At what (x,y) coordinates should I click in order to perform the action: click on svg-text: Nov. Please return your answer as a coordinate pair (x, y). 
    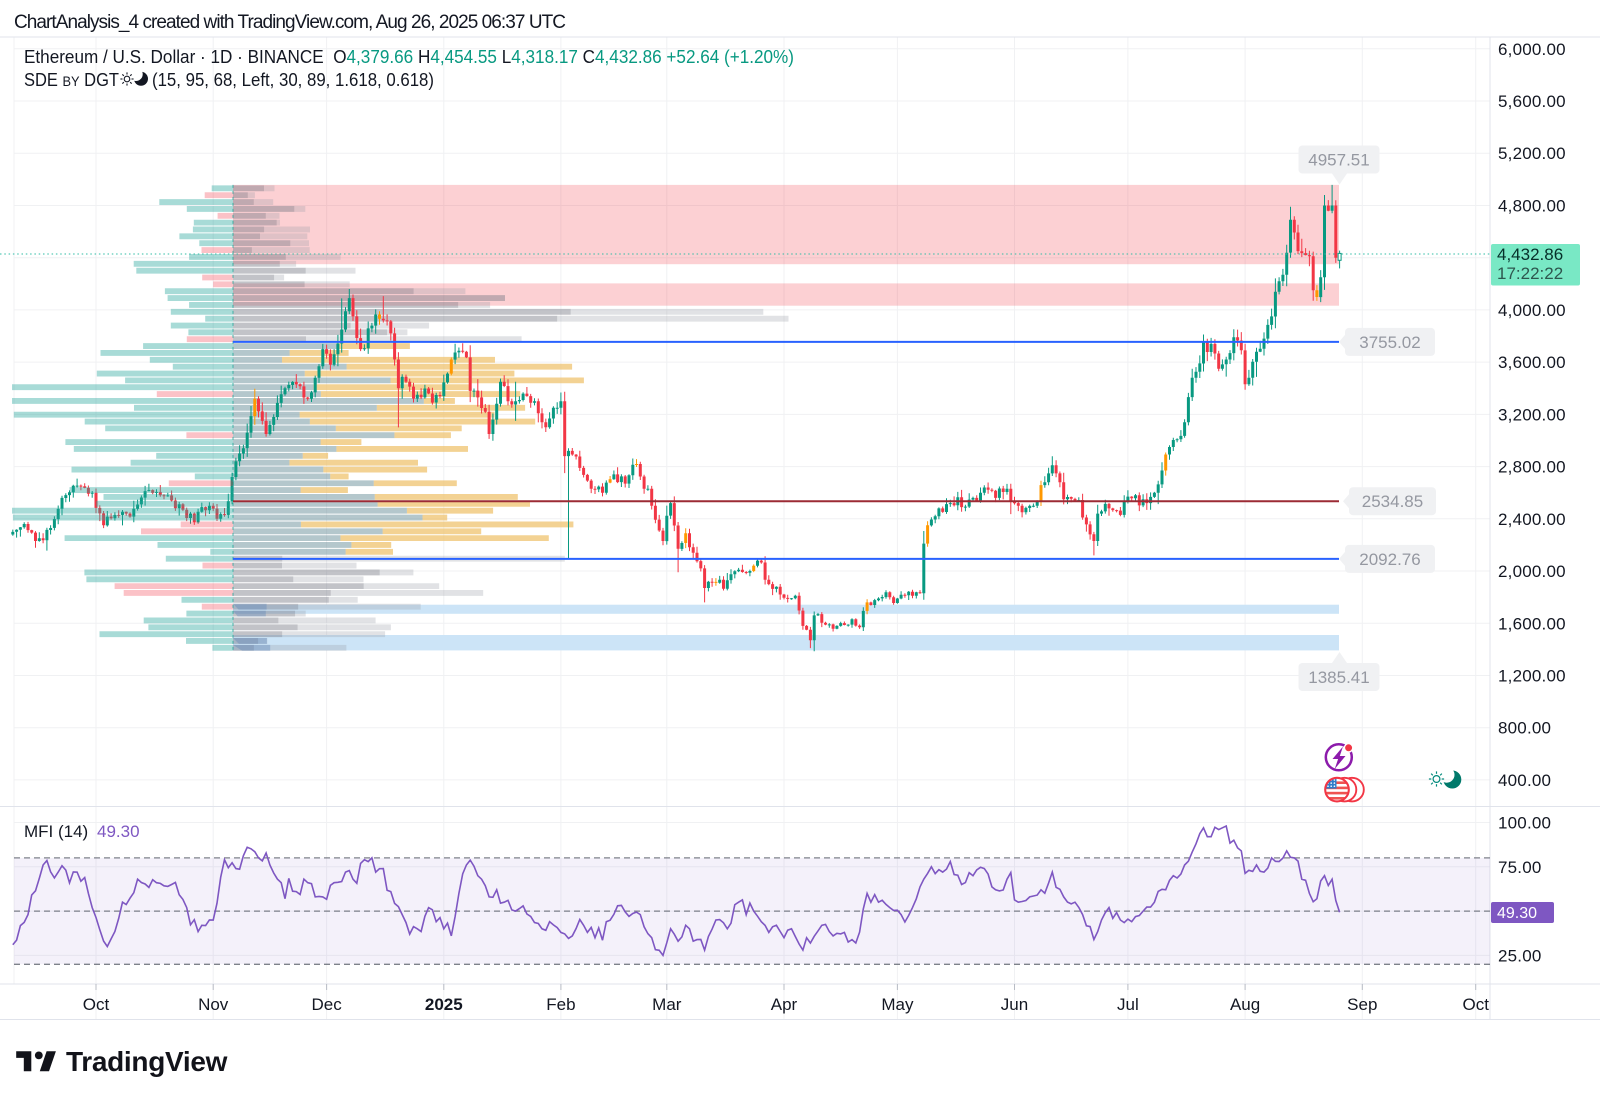
    Looking at the image, I should click on (213, 1004).